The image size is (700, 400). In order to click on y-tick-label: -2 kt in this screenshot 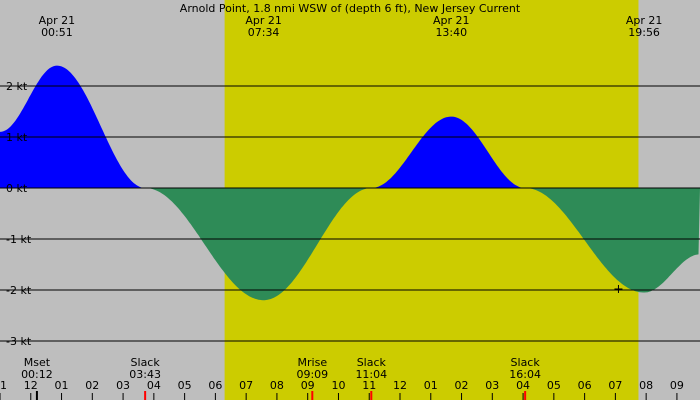, I will do `click(19, 290)`.